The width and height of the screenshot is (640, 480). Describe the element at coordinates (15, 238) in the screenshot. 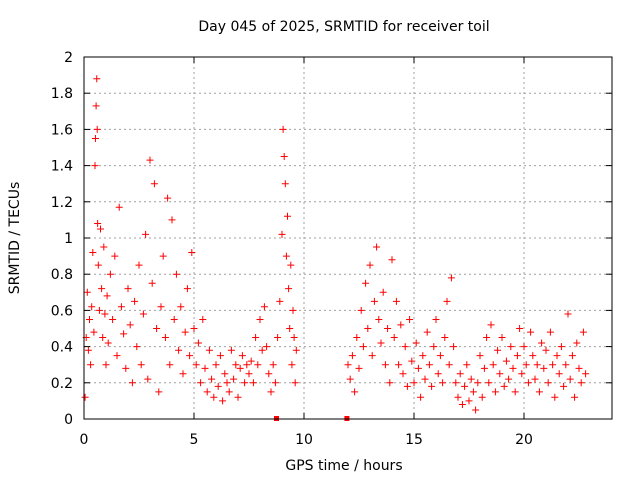

I see `y-axis-label: SRMTID / TECUs` at that location.